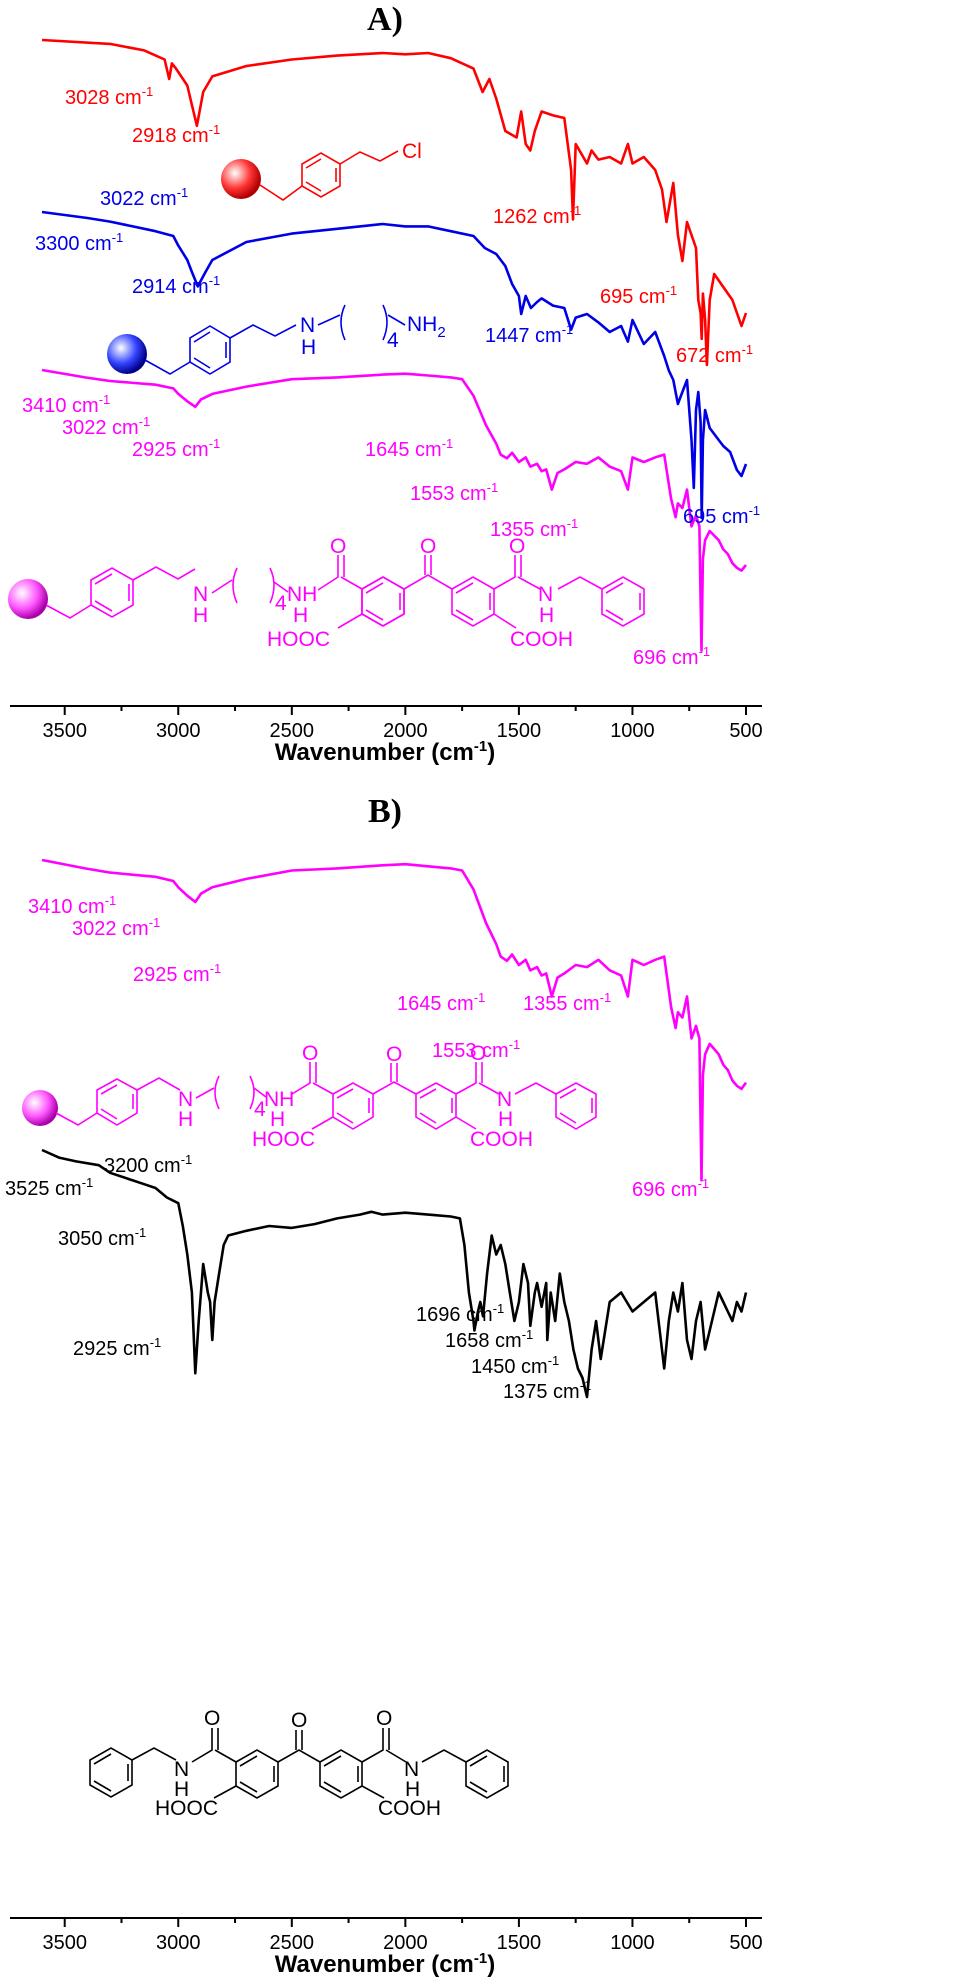  Describe the element at coordinates (394, 1054) in the screenshot. I see `o-label-magb-2: O` at that location.